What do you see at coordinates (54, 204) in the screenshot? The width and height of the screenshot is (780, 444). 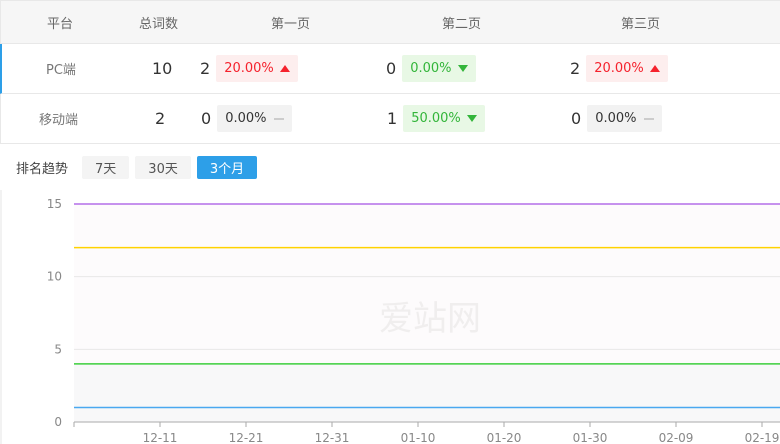 I see `y-tick-label: 15` at bounding box center [54, 204].